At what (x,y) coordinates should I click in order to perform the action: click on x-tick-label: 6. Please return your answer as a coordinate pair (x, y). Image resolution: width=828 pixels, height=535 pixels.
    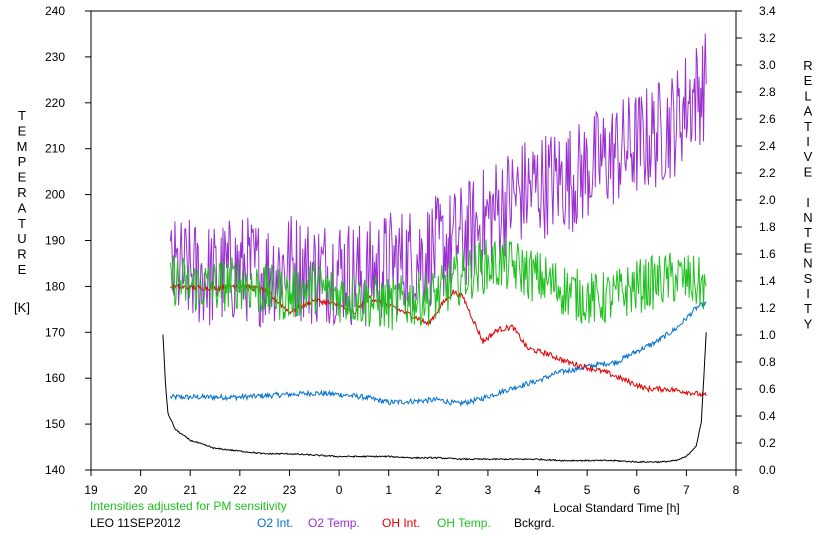
    Looking at the image, I should click on (636, 490).